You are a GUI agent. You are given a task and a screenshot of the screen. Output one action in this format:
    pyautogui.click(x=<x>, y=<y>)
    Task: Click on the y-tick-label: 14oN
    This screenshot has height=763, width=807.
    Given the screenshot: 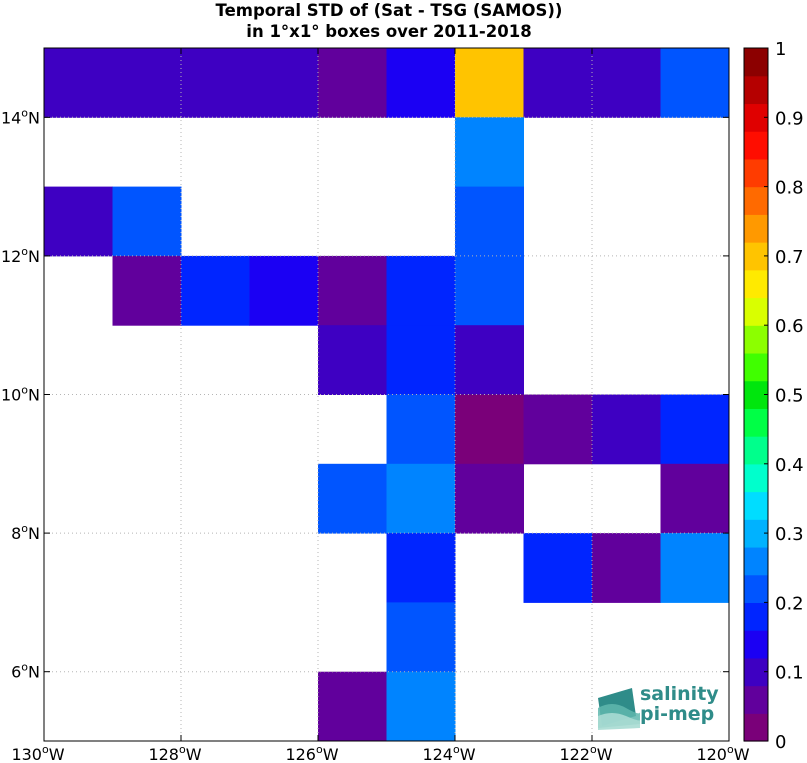 What is the action you would take?
    pyautogui.click(x=20, y=116)
    